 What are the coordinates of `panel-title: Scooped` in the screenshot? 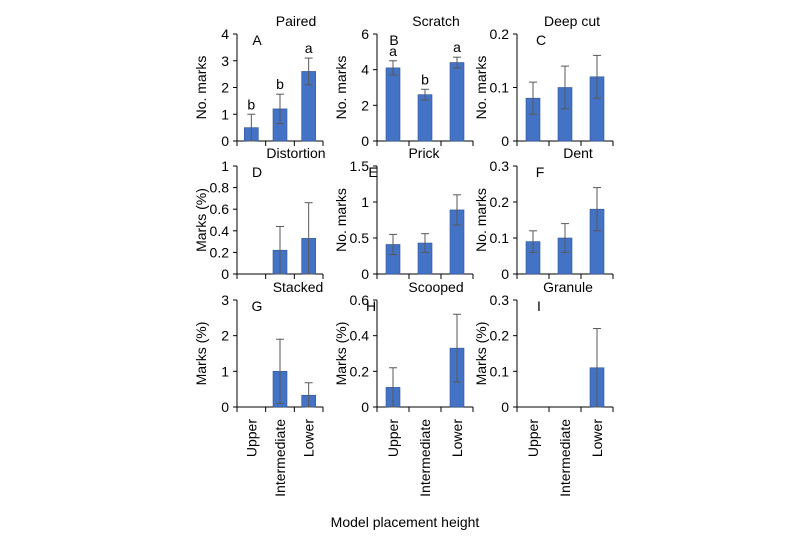 It's located at (435, 287).